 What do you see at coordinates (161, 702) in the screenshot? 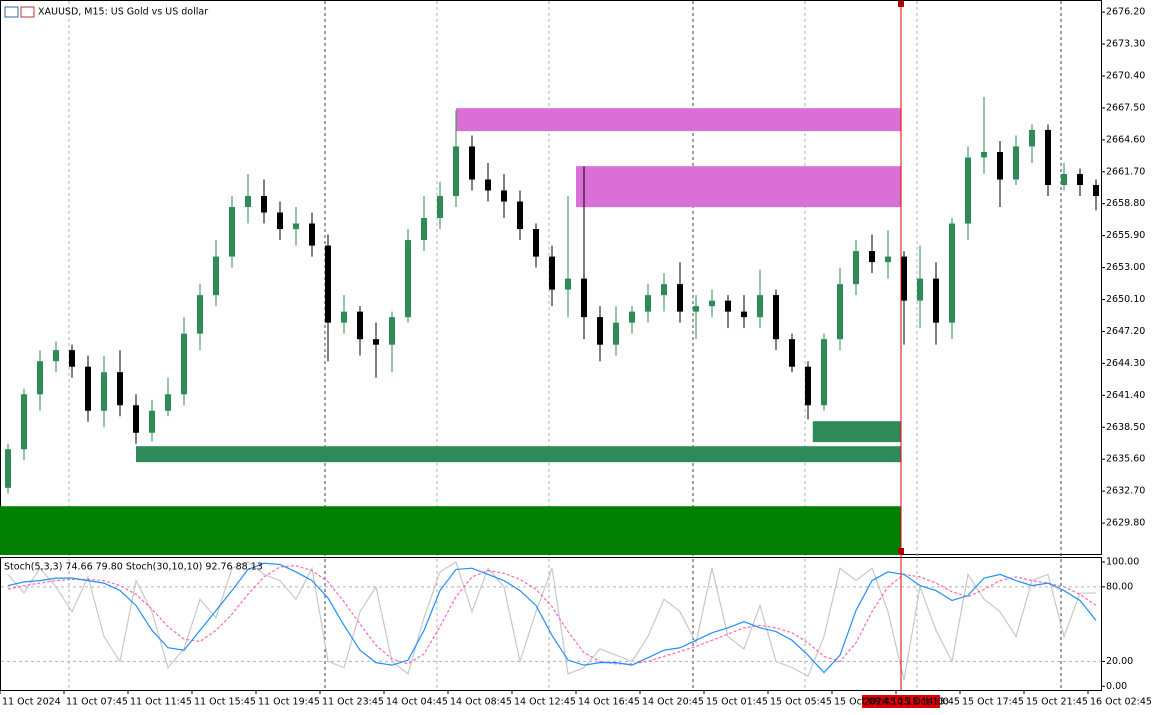
I see `x-tick-label: 11 Oct 11:45` at bounding box center [161, 702].